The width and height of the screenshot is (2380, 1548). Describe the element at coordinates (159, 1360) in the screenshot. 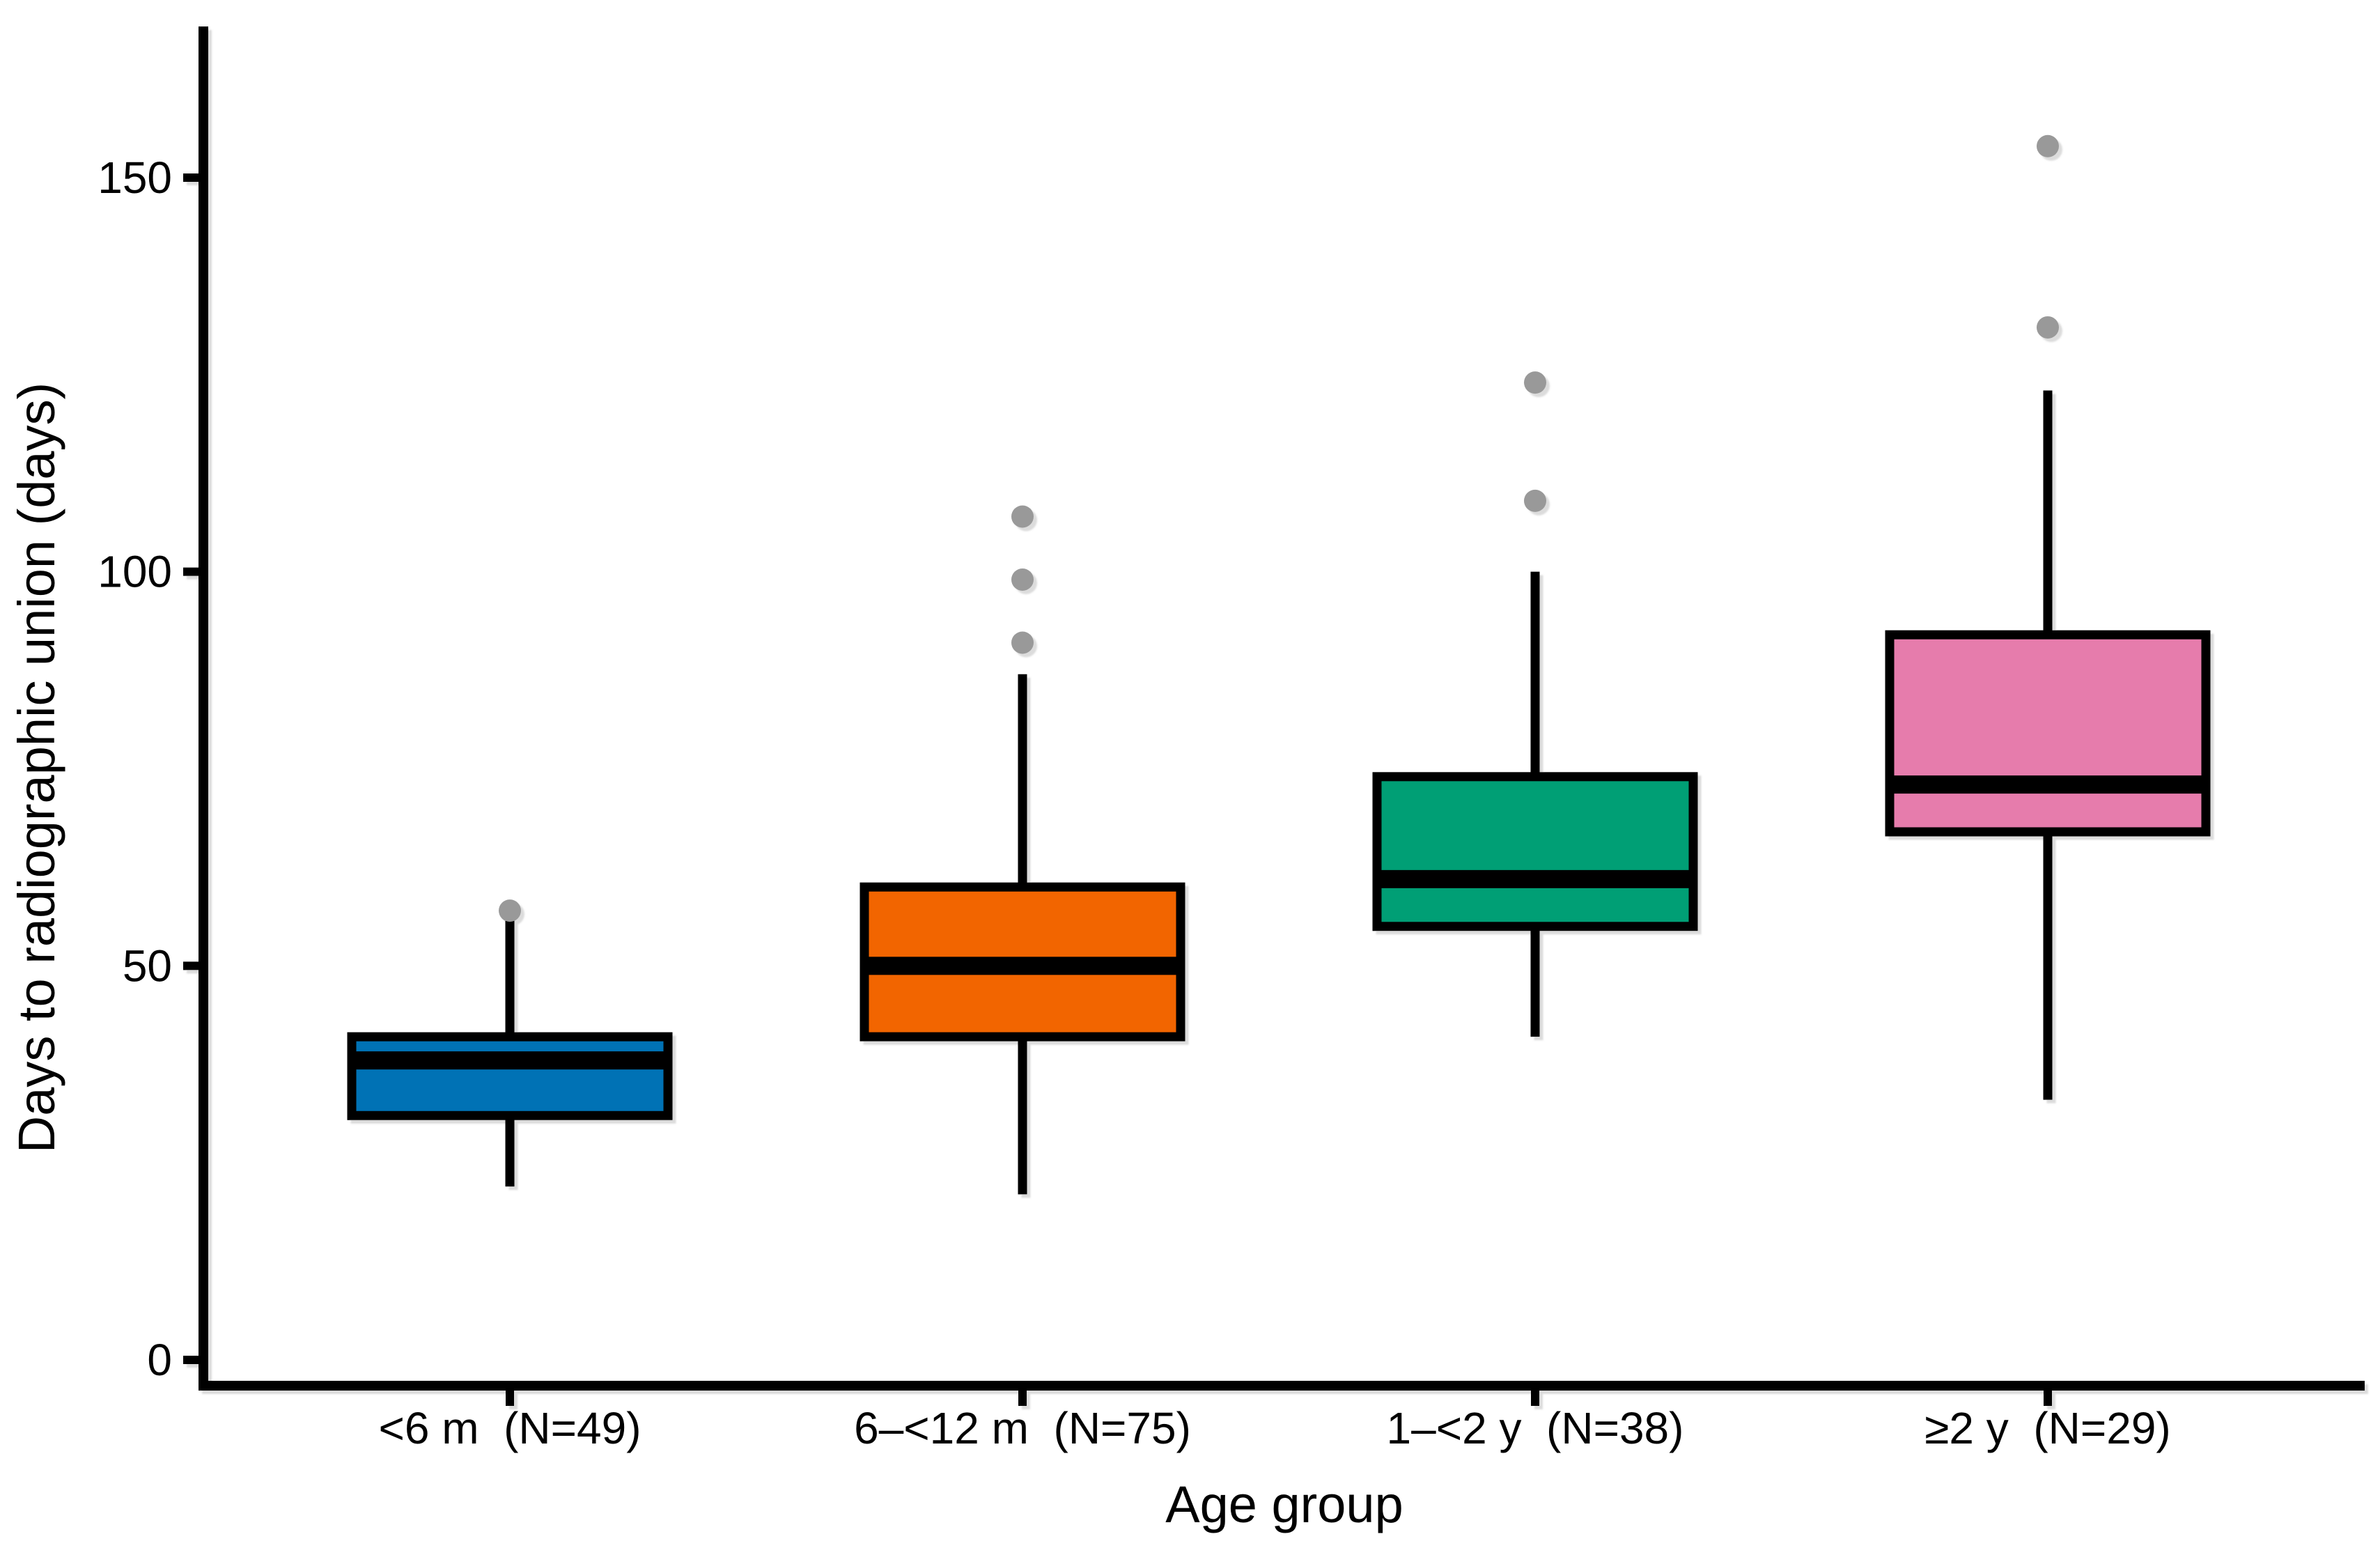

I see `y-tick-label: 0` at that location.